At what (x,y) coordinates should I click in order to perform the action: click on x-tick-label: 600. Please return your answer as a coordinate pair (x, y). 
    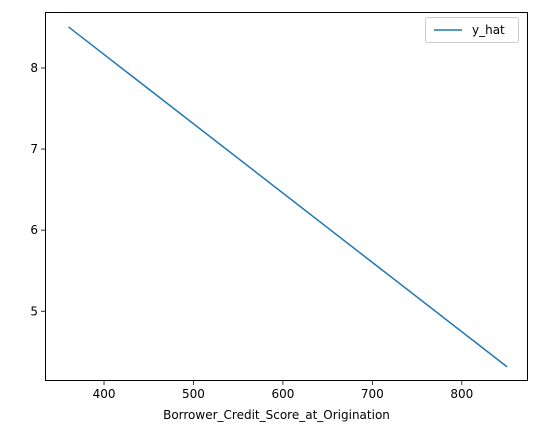
    Looking at the image, I should click on (282, 394).